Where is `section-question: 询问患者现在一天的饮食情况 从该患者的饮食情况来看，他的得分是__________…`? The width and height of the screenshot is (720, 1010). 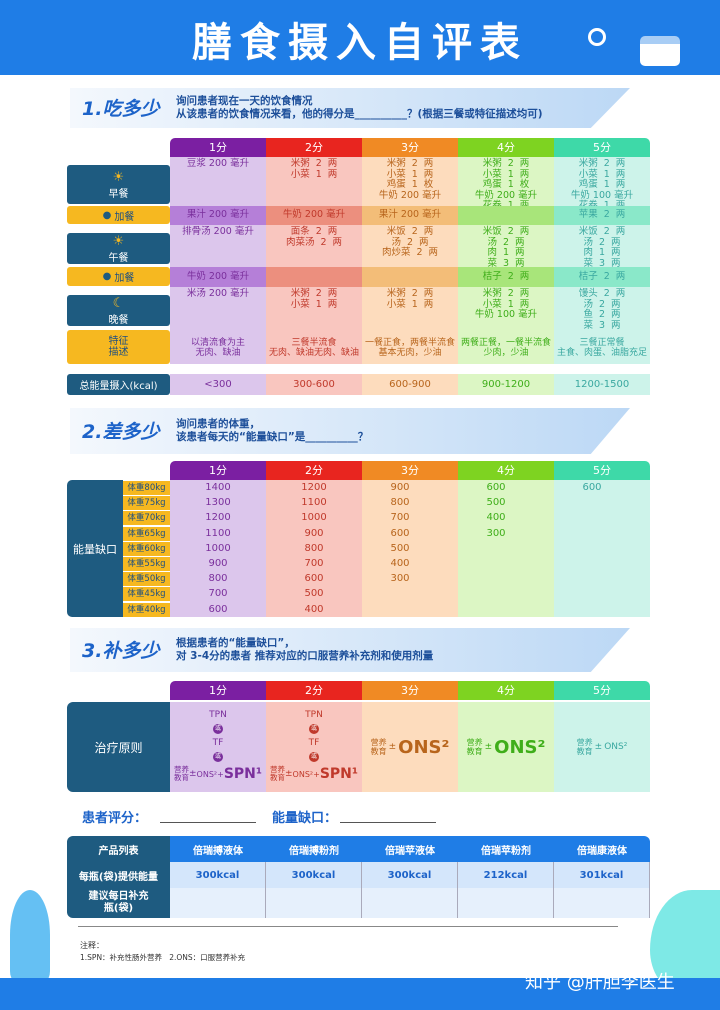
section-question: 询问患者现在一天的饮食情况 从该患者的饮食情况来看，他的得分是__________… is located at coordinates (359, 108).